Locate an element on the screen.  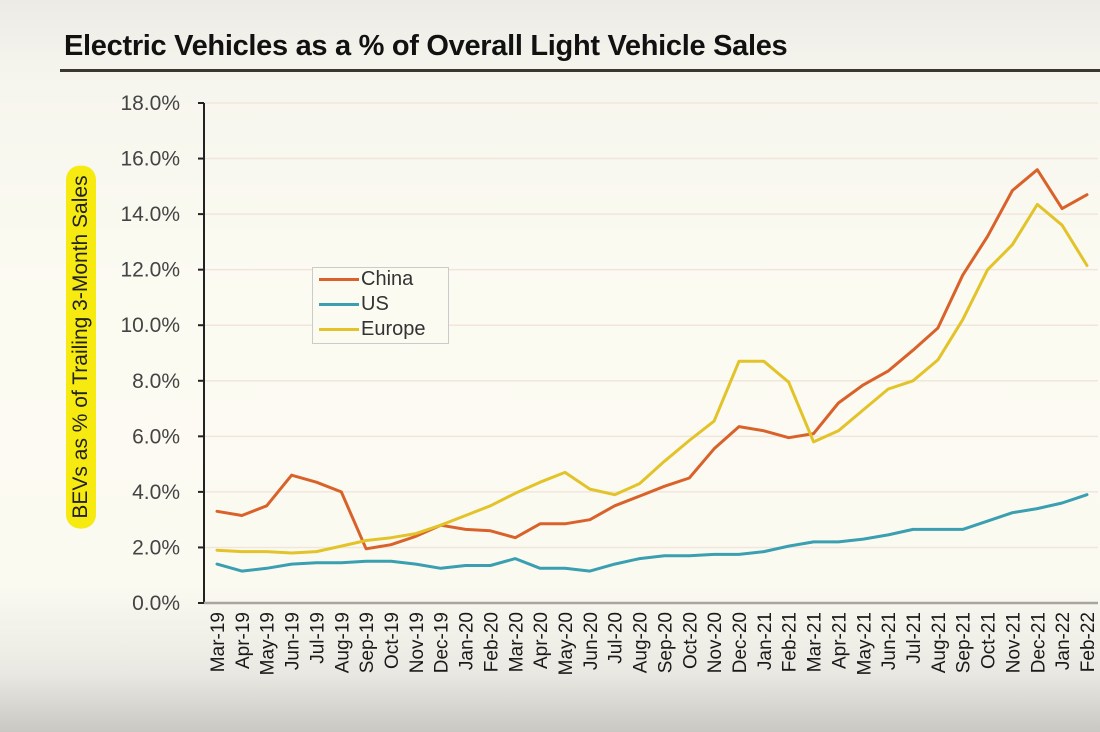
legend-swatch-europe is located at coordinates (339, 329).